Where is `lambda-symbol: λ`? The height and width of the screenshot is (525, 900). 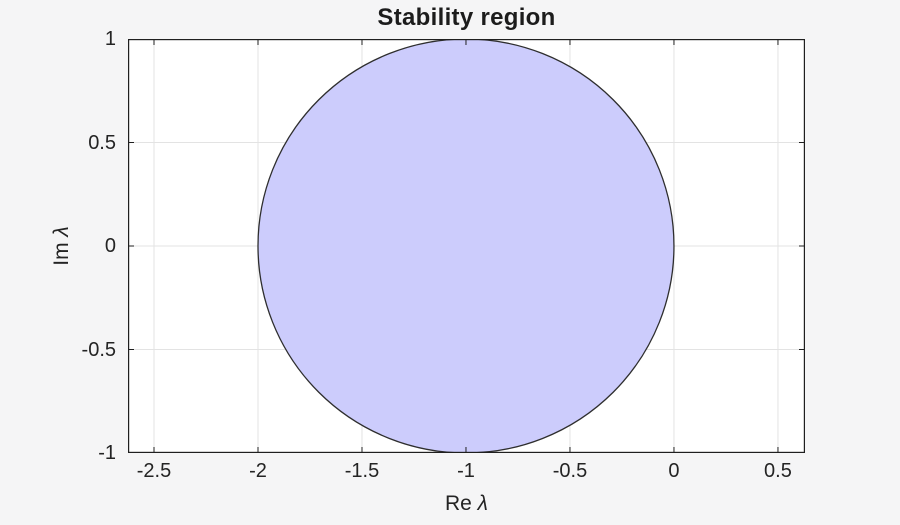 lambda-symbol: λ is located at coordinates (483, 503).